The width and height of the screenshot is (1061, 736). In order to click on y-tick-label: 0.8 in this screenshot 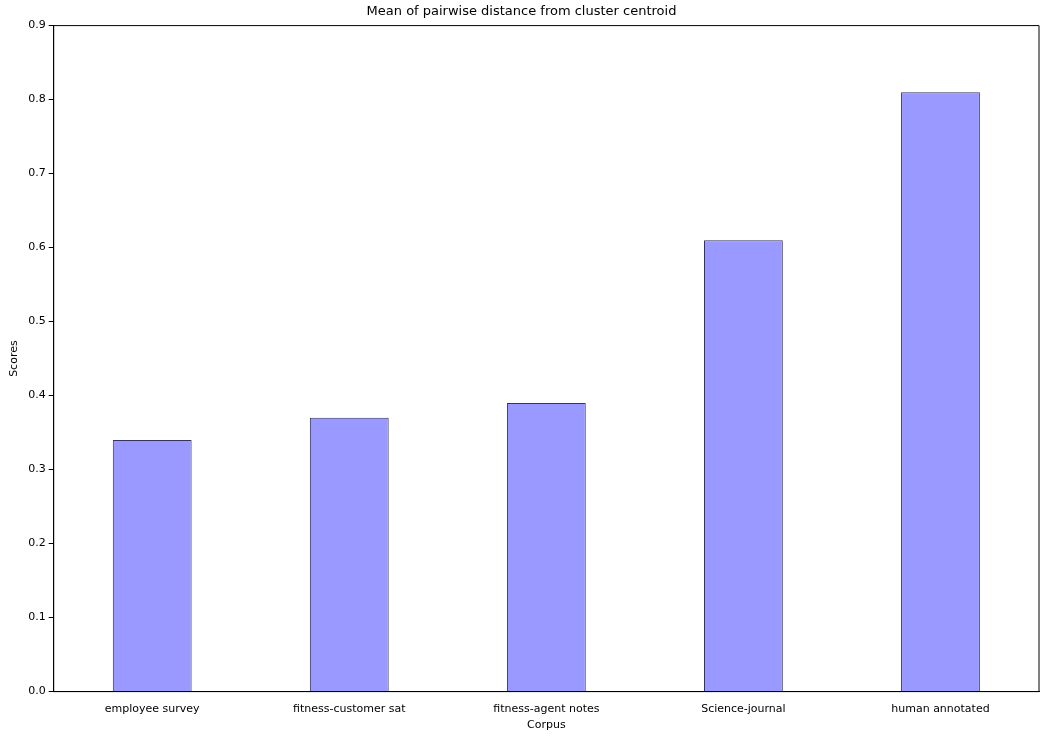, I will do `click(37, 99)`.